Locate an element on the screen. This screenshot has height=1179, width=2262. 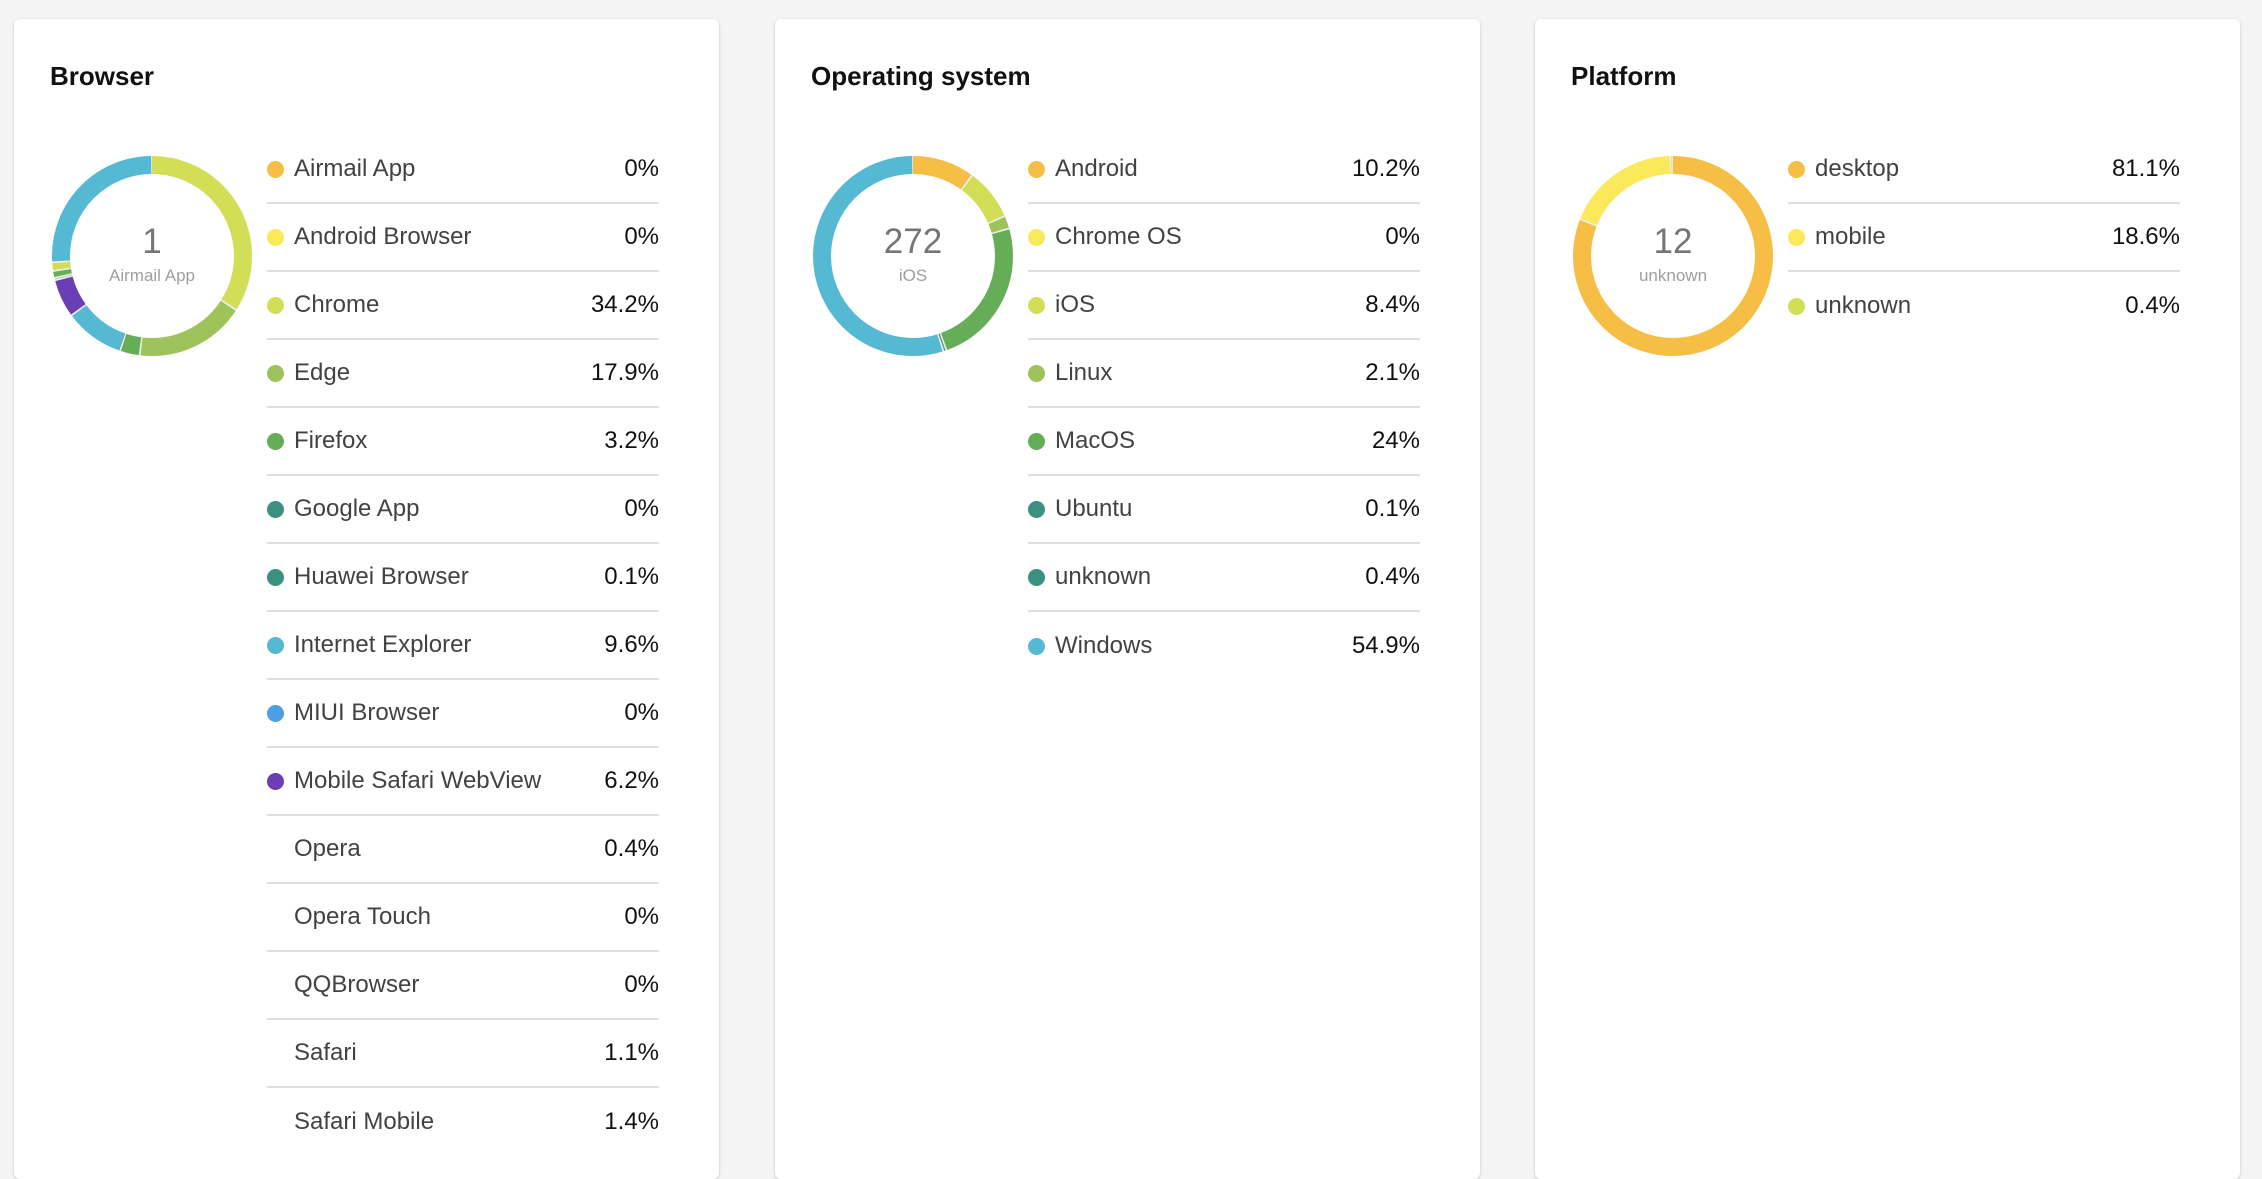
legend-value: 54.9% is located at coordinates (1385, 645).